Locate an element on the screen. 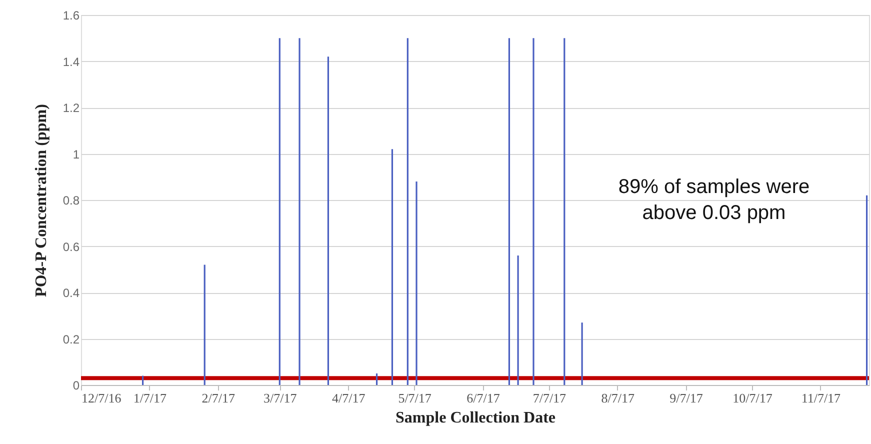  x-tick-label: 12/7/16 is located at coordinates (102, 398).